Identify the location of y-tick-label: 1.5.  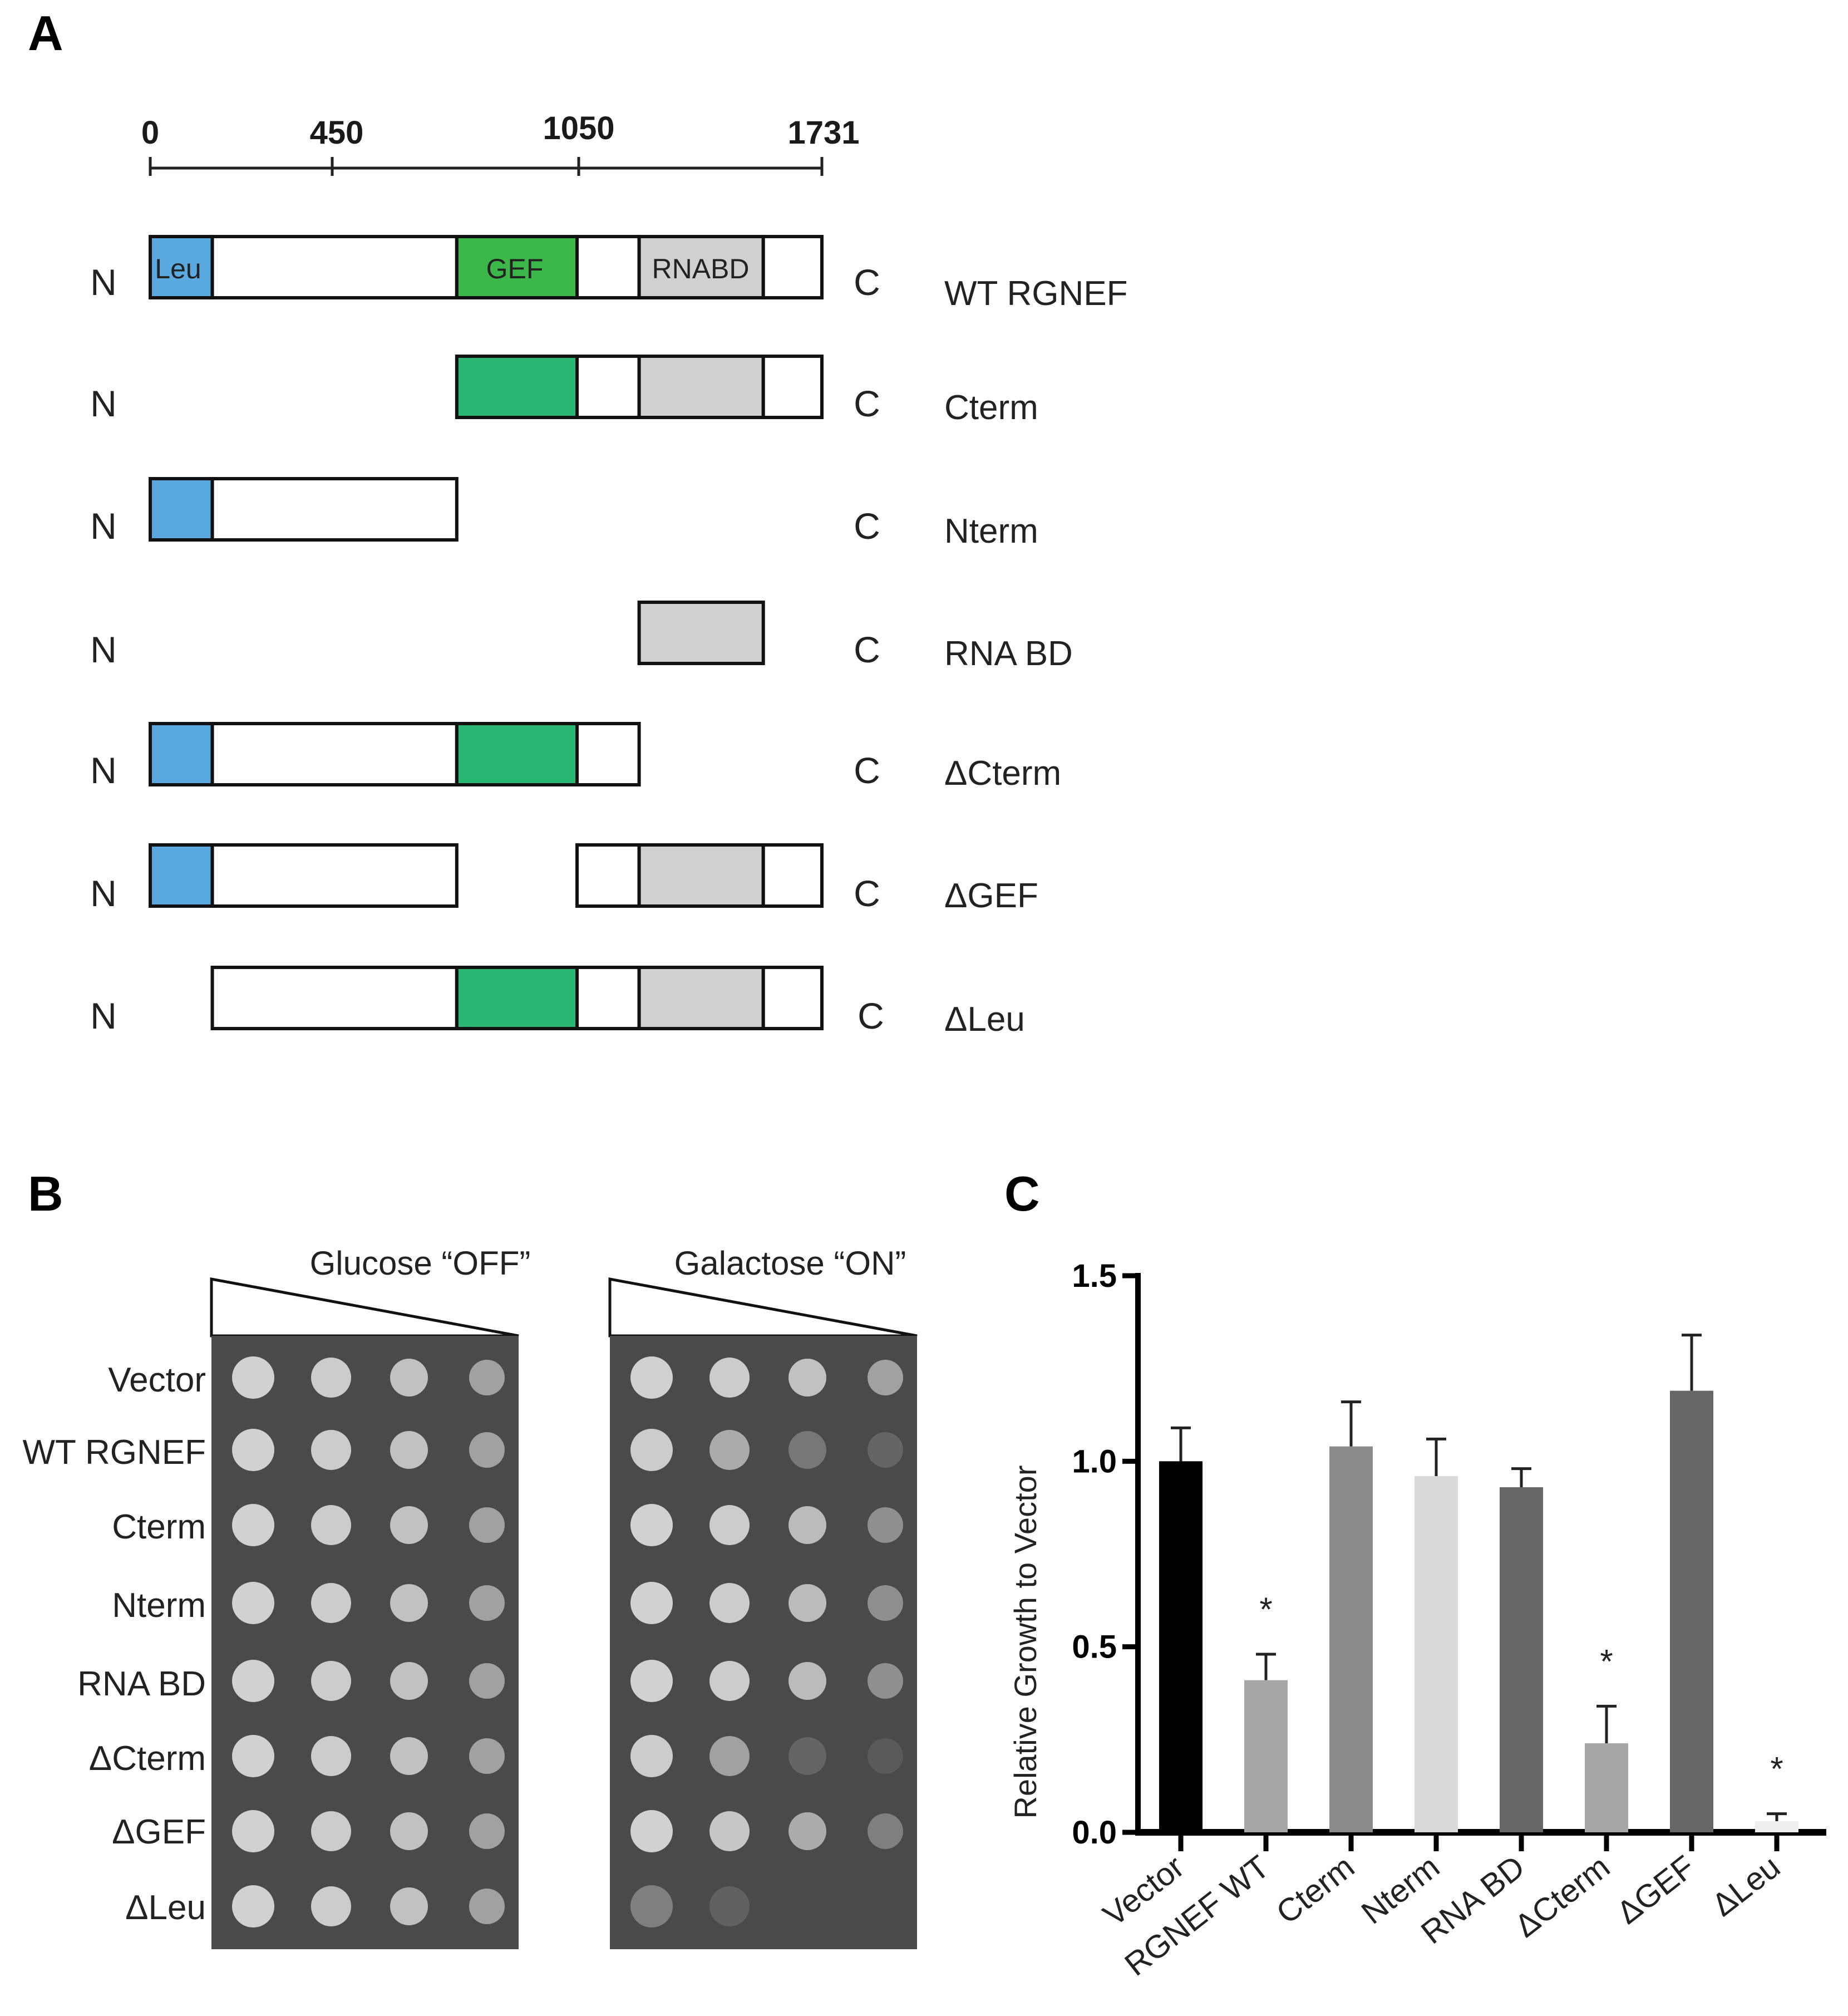
(1094, 1276).